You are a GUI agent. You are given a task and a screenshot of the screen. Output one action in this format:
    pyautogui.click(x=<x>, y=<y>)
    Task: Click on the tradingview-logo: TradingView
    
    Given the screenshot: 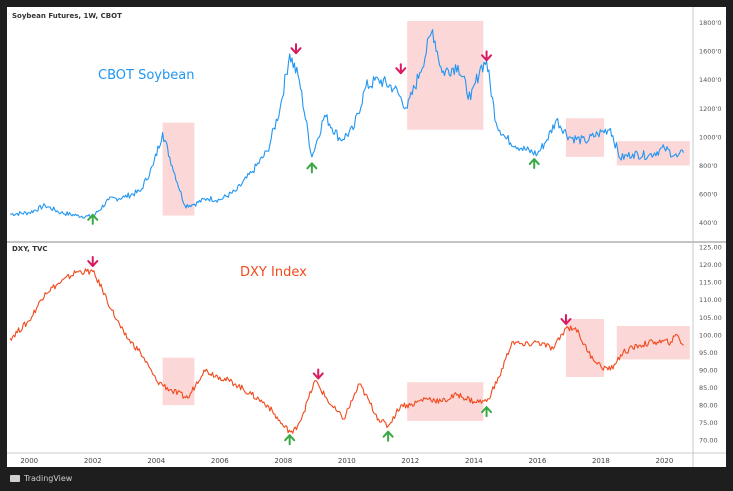 What is the action you would take?
    pyautogui.click(x=41, y=478)
    